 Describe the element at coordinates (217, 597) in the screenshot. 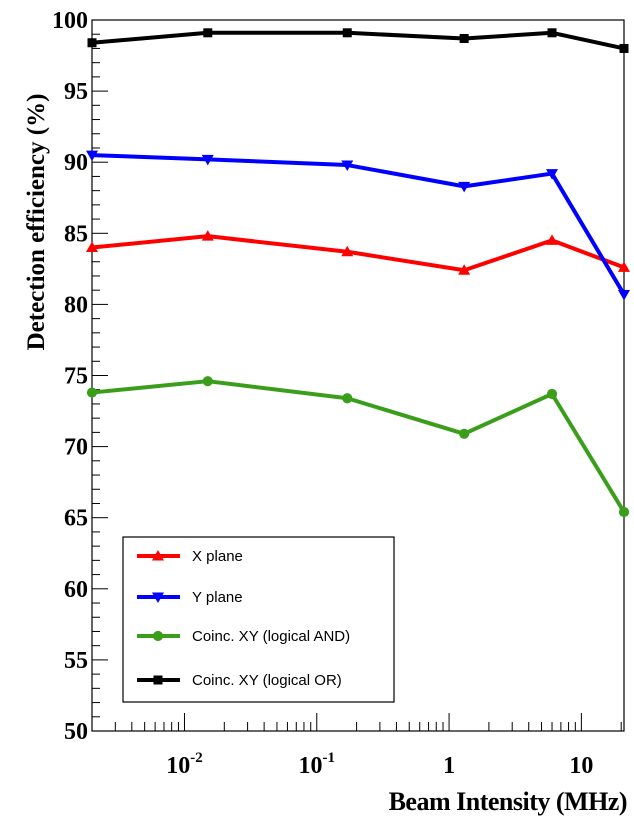

I see `legend-label: Y plane` at that location.